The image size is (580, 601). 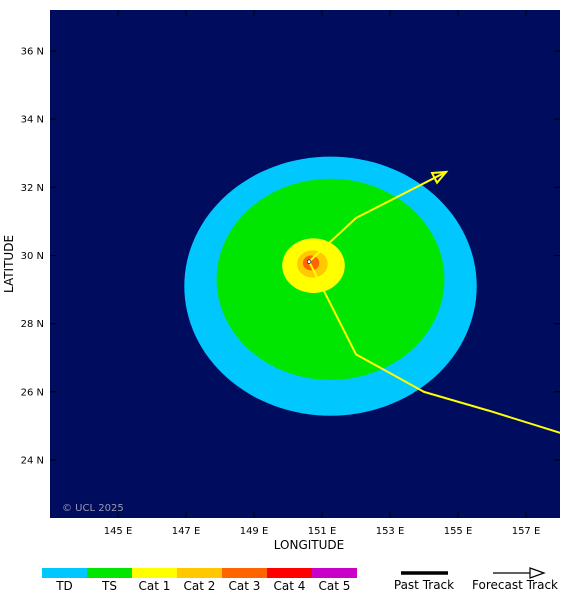 What do you see at coordinates (109, 573) in the screenshot?
I see `legend-swatch-ts` at bounding box center [109, 573].